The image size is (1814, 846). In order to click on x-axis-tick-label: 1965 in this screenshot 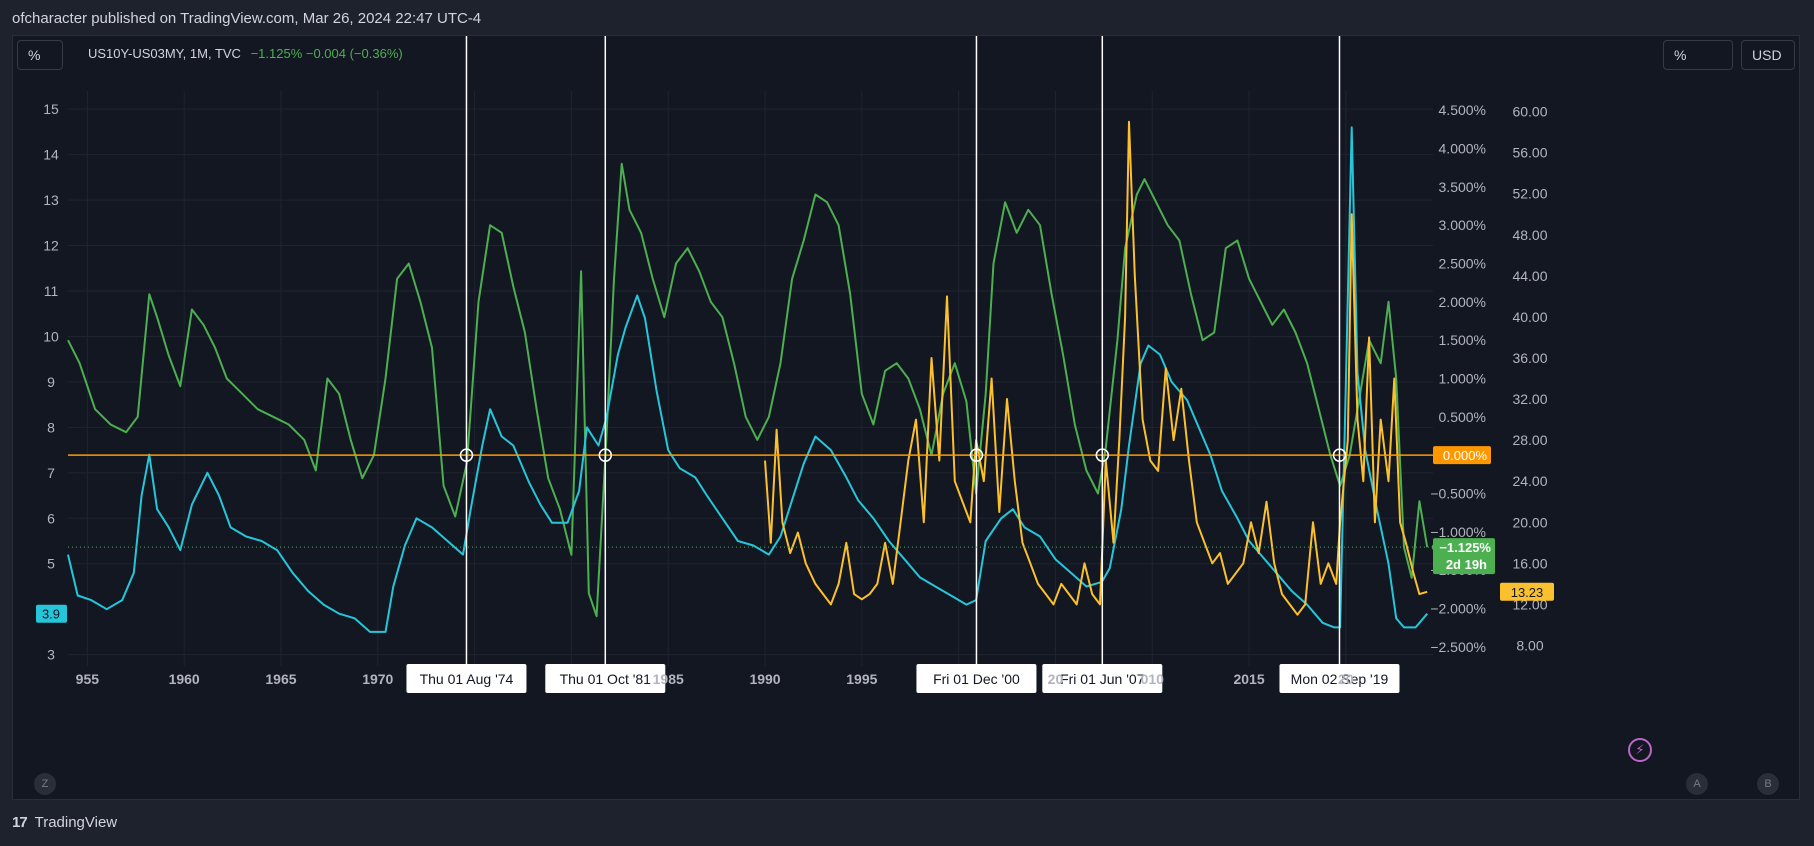, I will do `click(280, 679)`.